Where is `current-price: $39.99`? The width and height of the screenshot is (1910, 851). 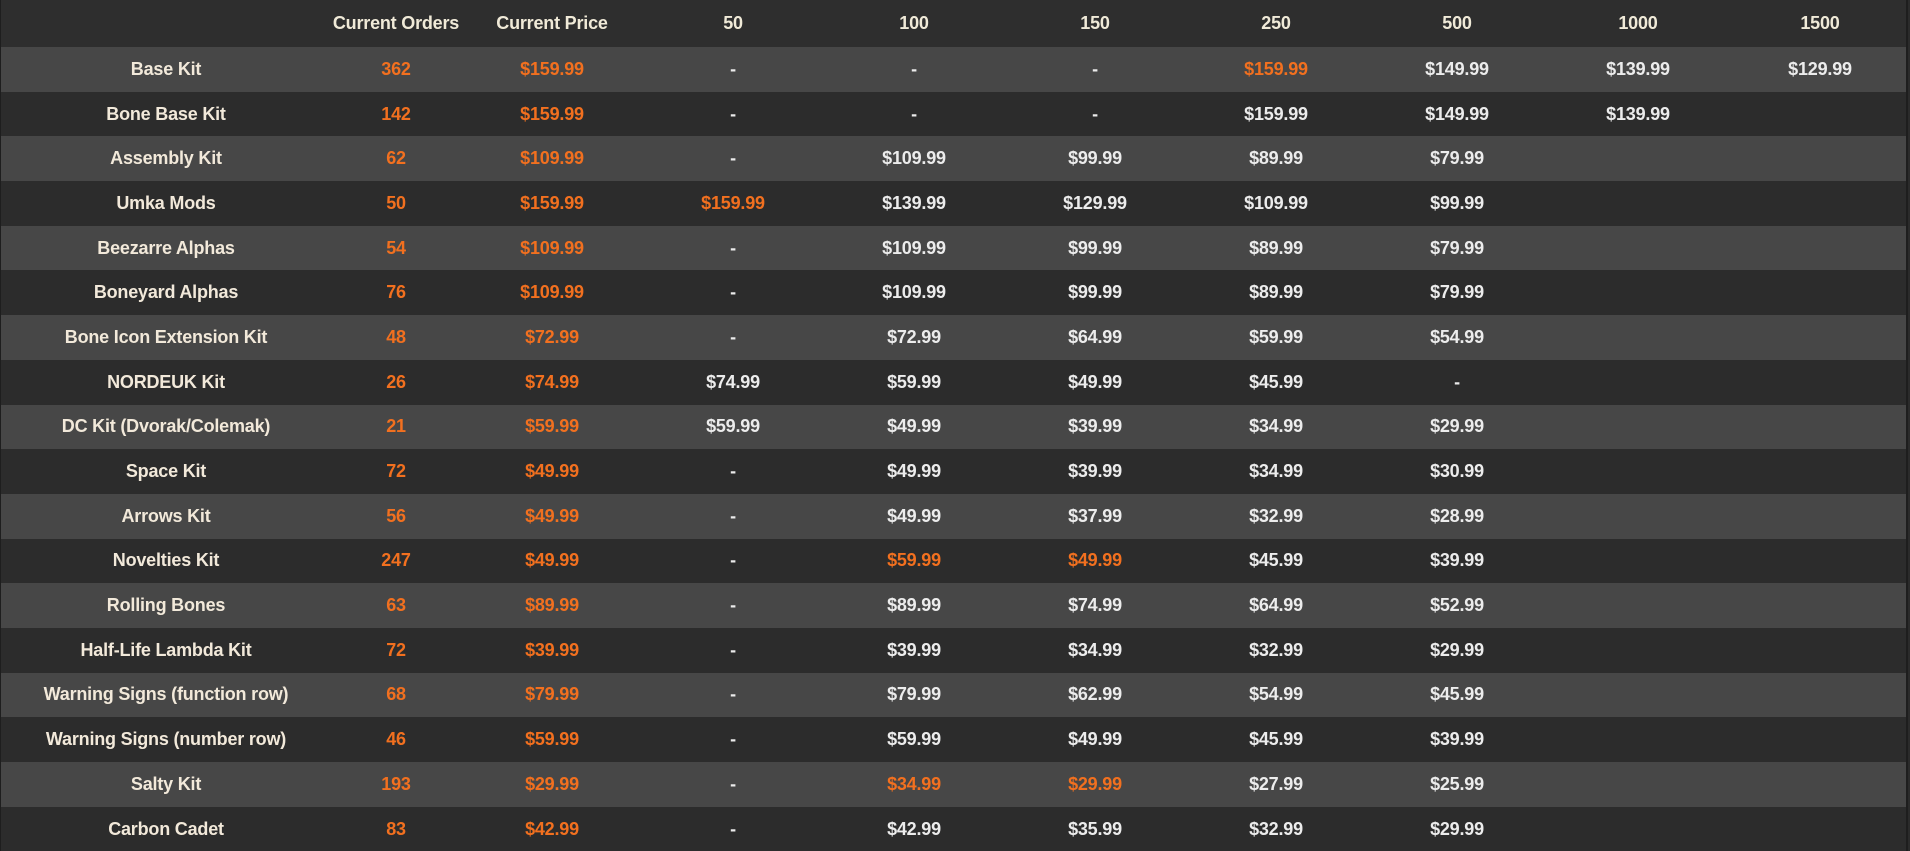
current-price: $39.99 is located at coordinates (552, 649).